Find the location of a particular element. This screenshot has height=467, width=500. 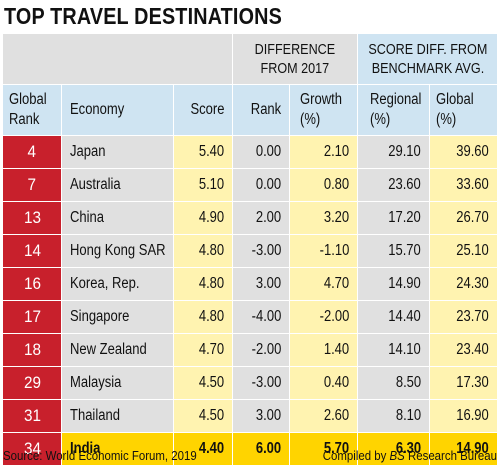

growth-value: 0.40 is located at coordinates (336, 382).